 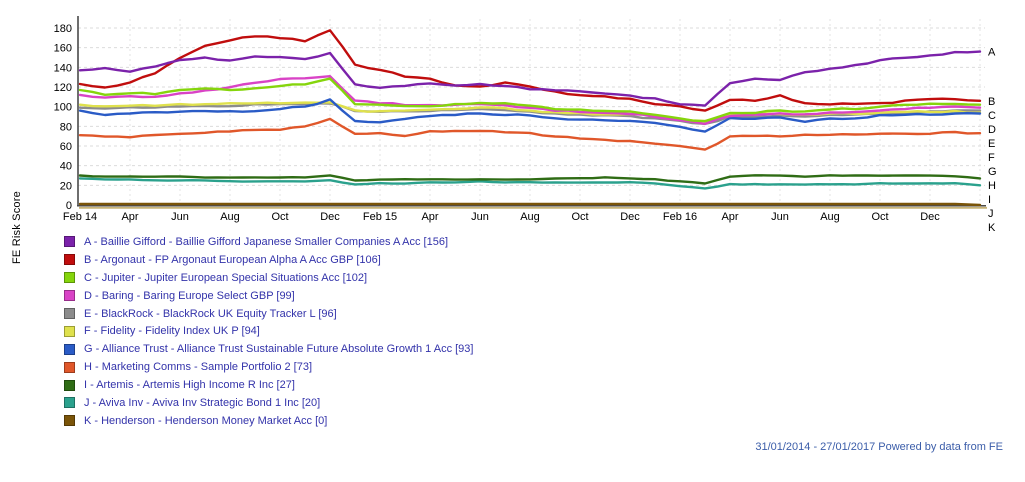 I want to click on series-end-label-k: K, so click(x=992, y=227).